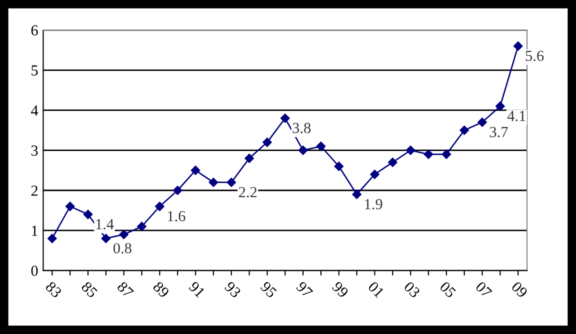  What do you see at coordinates (34, 271) in the screenshot?
I see `y-tick-label: 0` at bounding box center [34, 271].